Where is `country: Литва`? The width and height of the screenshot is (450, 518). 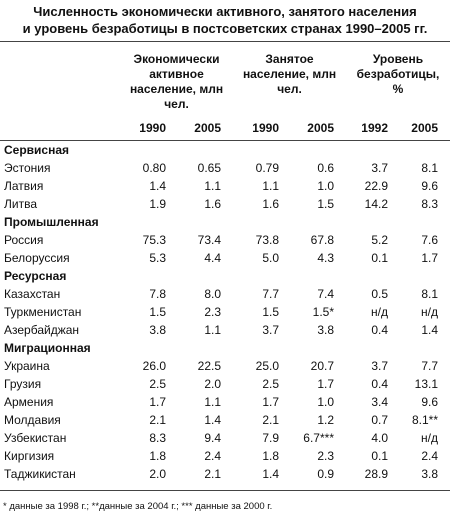
country: Литва is located at coordinates (20, 204).